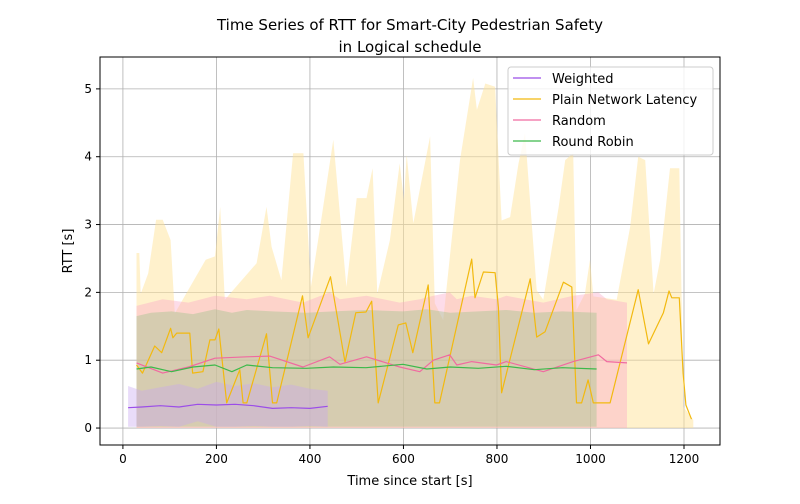  What do you see at coordinates (88, 292) in the screenshot?
I see `y-tick-label: 2` at bounding box center [88, 292].